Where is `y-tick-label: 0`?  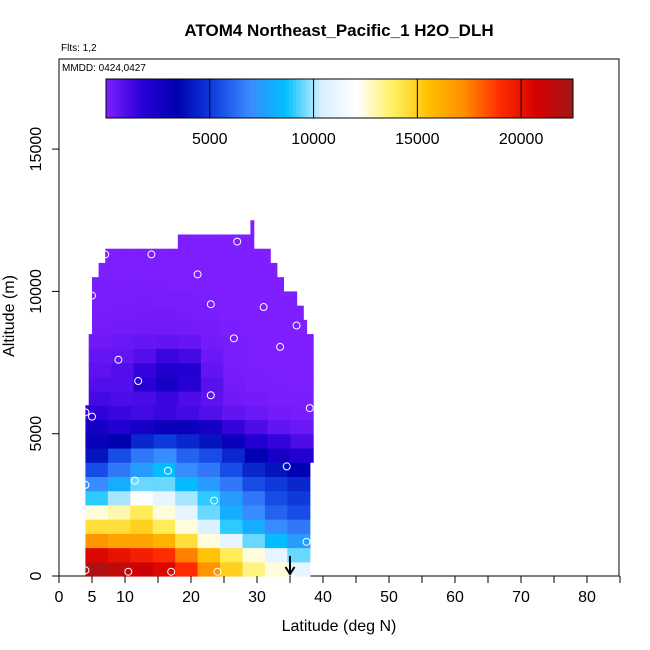 y-tick-label: 0 is located at coordinates (36, 575).